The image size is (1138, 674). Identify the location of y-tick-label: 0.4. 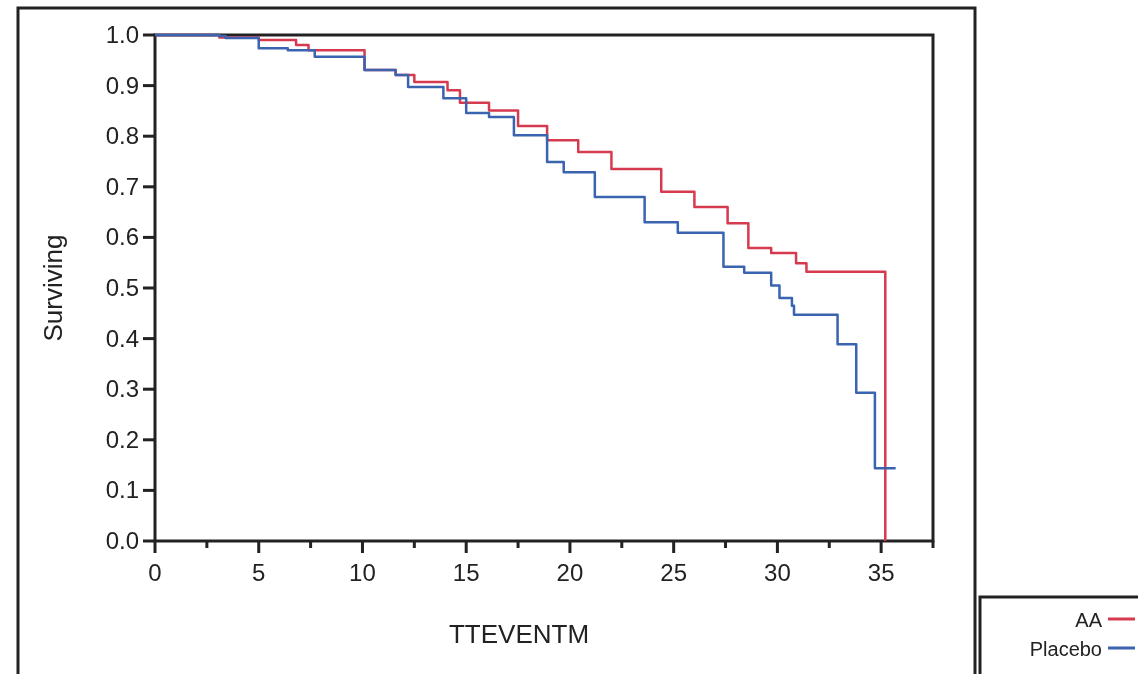
(122, 338).